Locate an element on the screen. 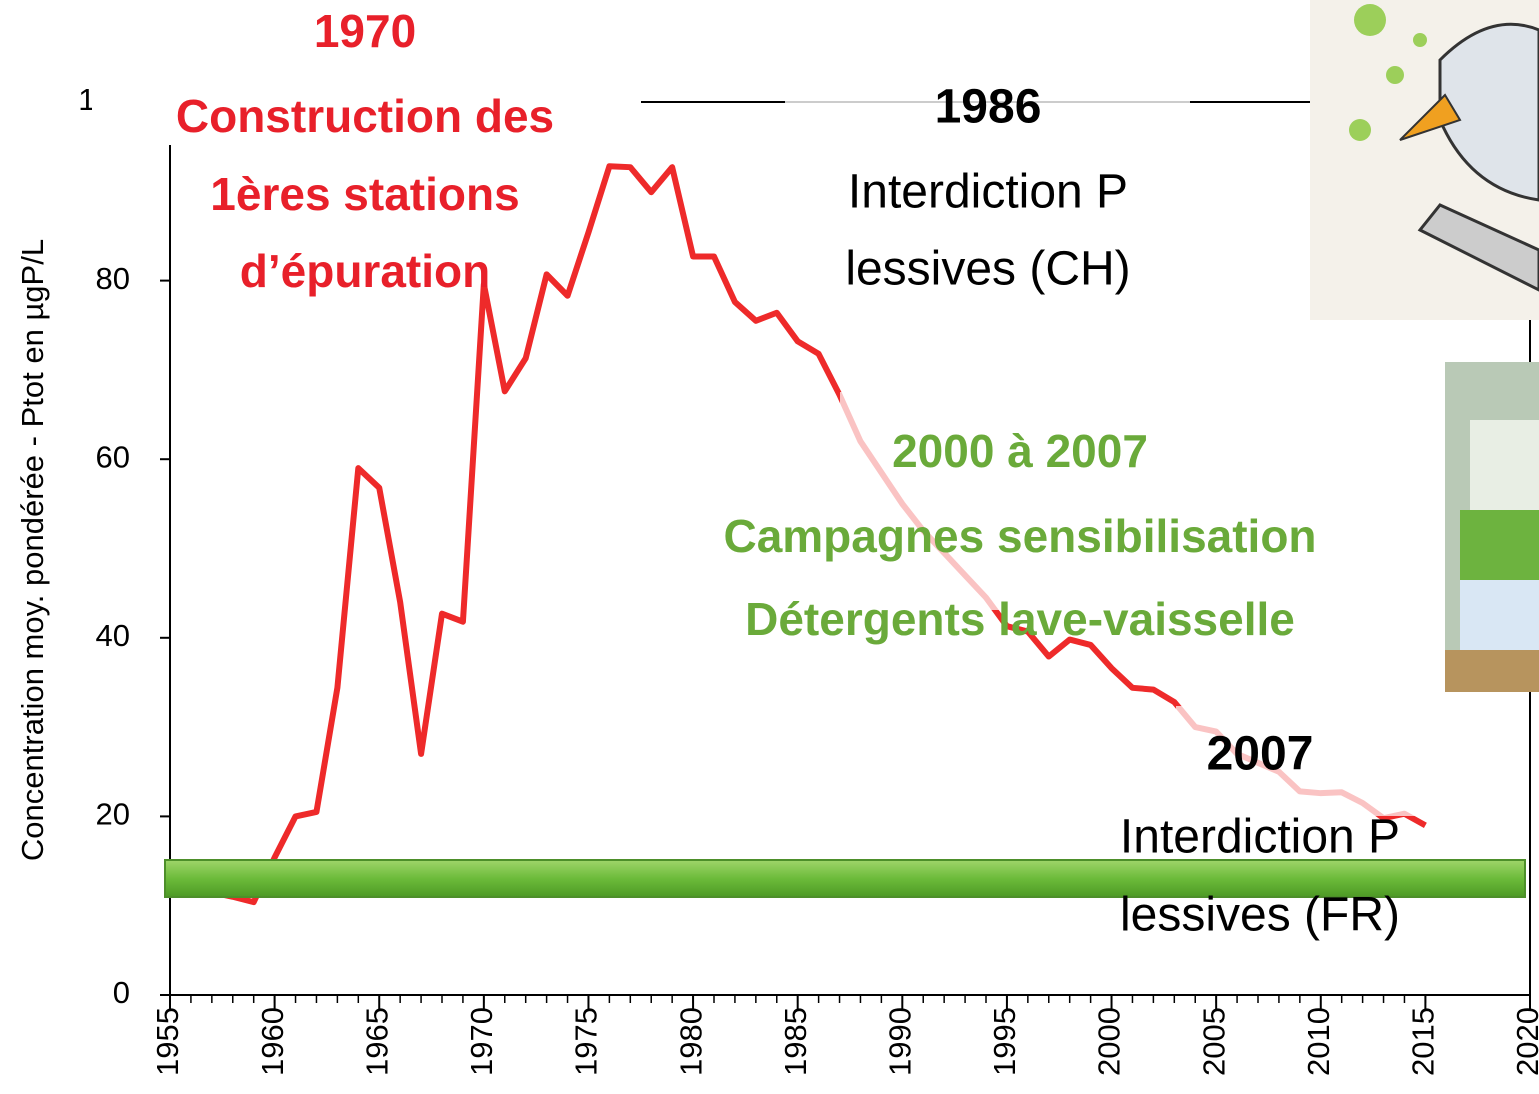 The image size is (1539, 1094). x-tick-label: 1985 is located at coordinates (795, 1041).